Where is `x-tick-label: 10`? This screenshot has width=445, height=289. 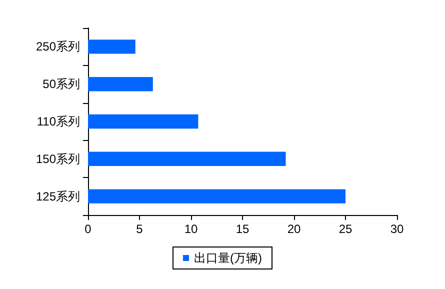 x-tick-label: 10 is located at coordinates (191, 229).